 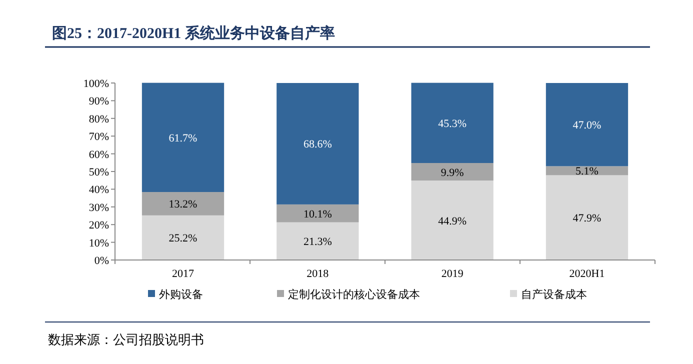 I want to click on y-tick-label: 100%, so click(x=96, y=84).